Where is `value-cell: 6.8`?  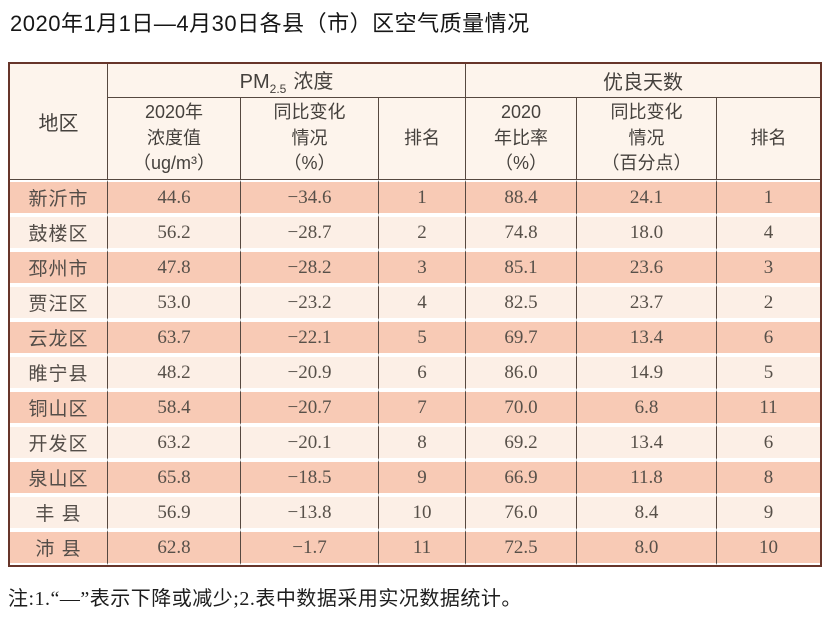
value-cell: 6.8 is located at coordinates (647, 407).